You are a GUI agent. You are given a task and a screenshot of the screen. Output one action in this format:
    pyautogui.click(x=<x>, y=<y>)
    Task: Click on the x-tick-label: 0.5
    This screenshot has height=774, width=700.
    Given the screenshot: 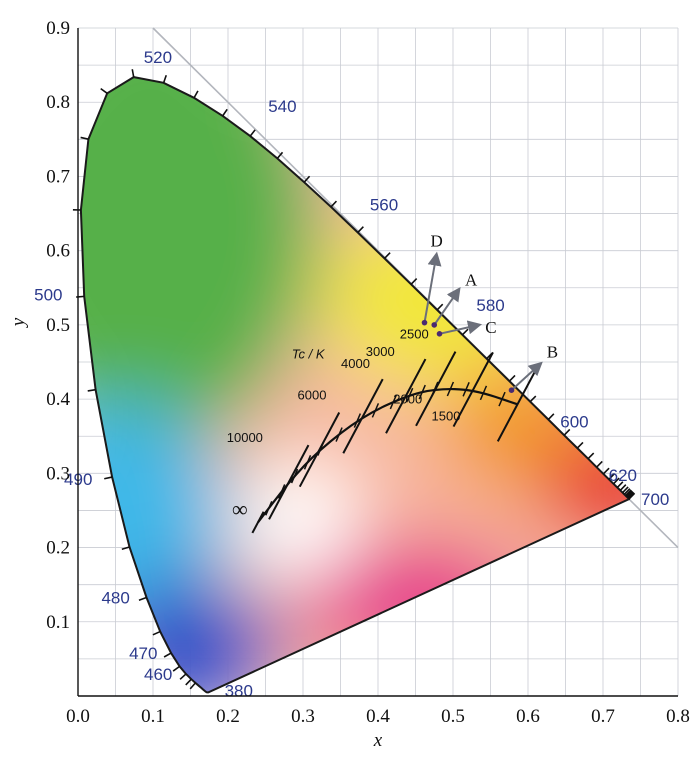 What is the action you would take?
    pyautogui.click(x=453, y=716)
    